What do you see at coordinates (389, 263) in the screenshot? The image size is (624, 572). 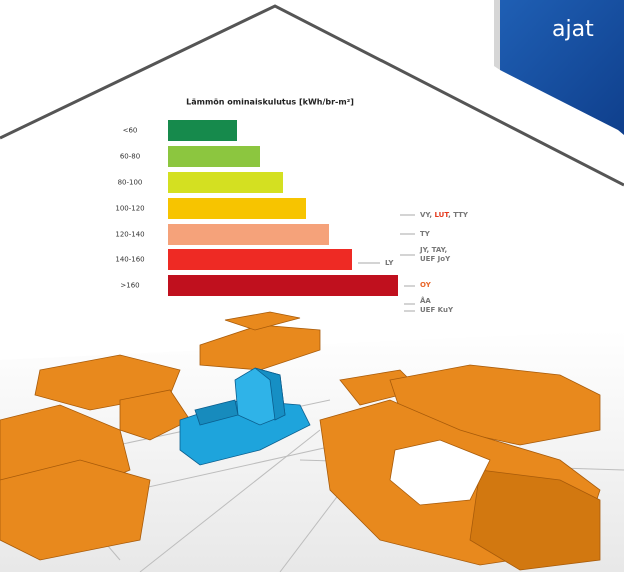 I see `annotation: LY` at bounding box center [389, 263].